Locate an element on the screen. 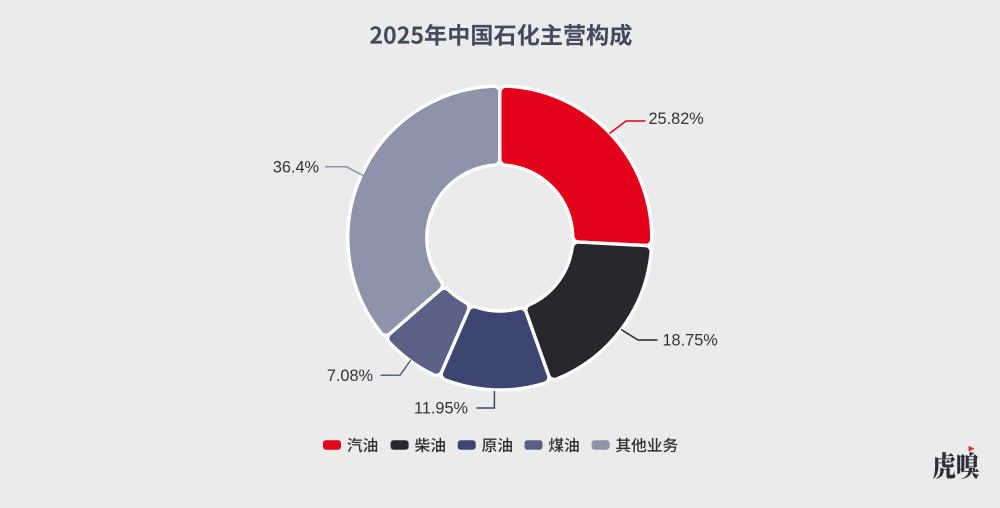  svg-text: 11.95% is located at coordinates (441, 408).